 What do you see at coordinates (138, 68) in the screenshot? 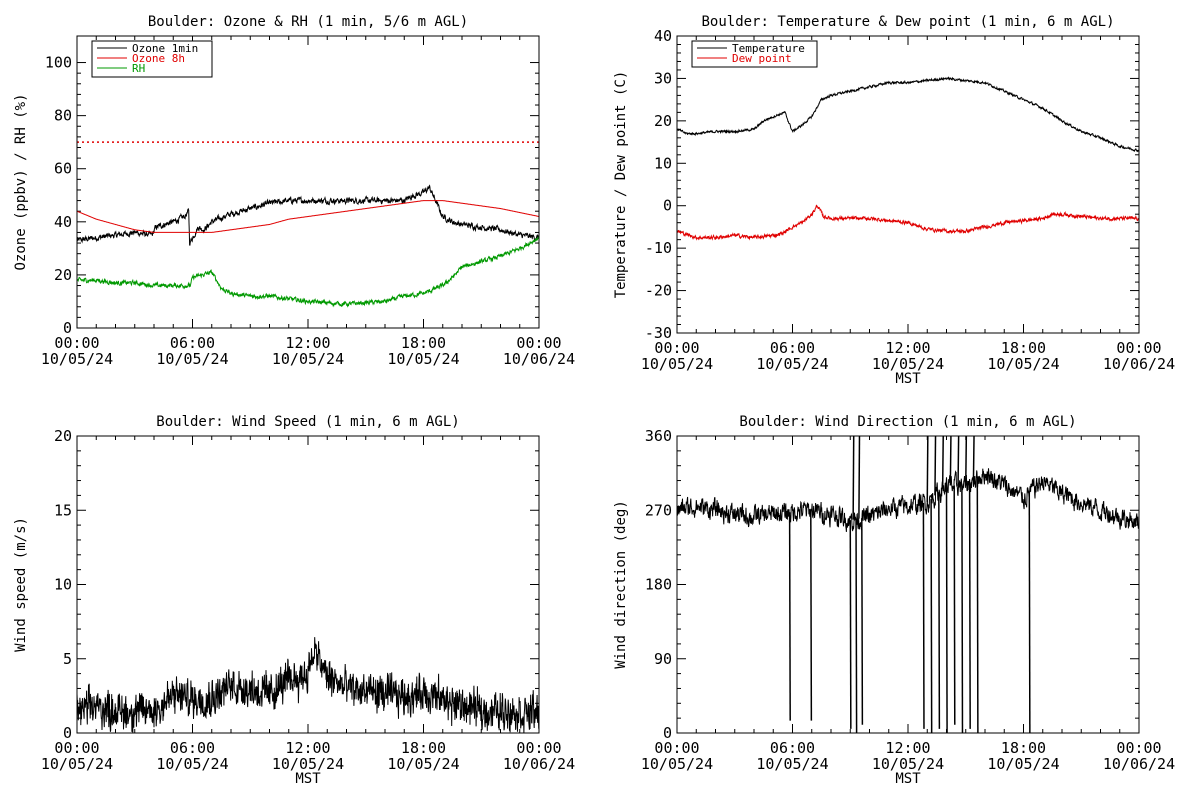
I see `legend-entry-label: RH` at bounding box center [138, 68].